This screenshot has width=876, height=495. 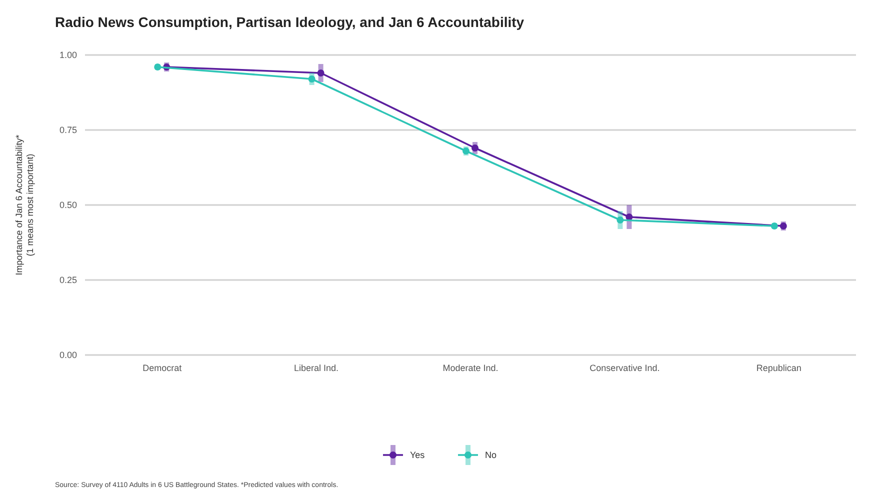 What do you see at coordinates (68, 280) in the screenshot?
I see `y-tick-label: 0.25` at bounding box center [68, 280].